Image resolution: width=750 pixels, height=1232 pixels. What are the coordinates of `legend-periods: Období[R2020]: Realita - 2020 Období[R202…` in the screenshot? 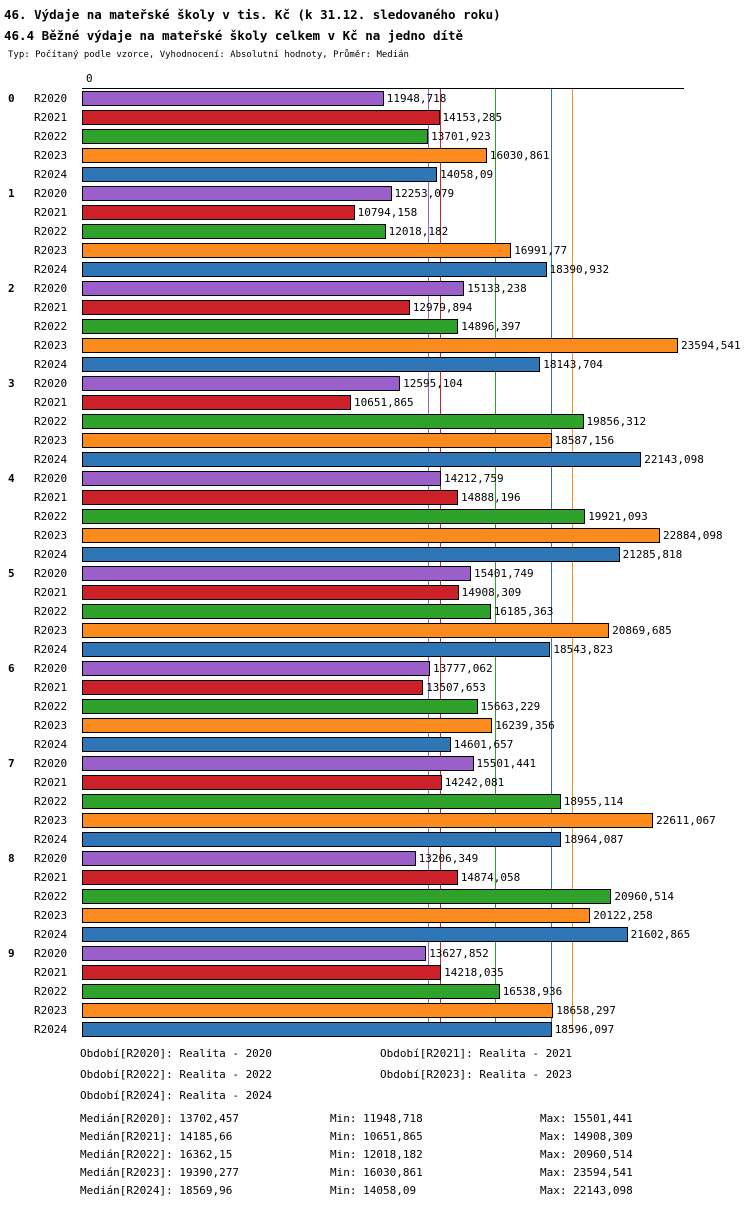 It's located at (375, 1074).